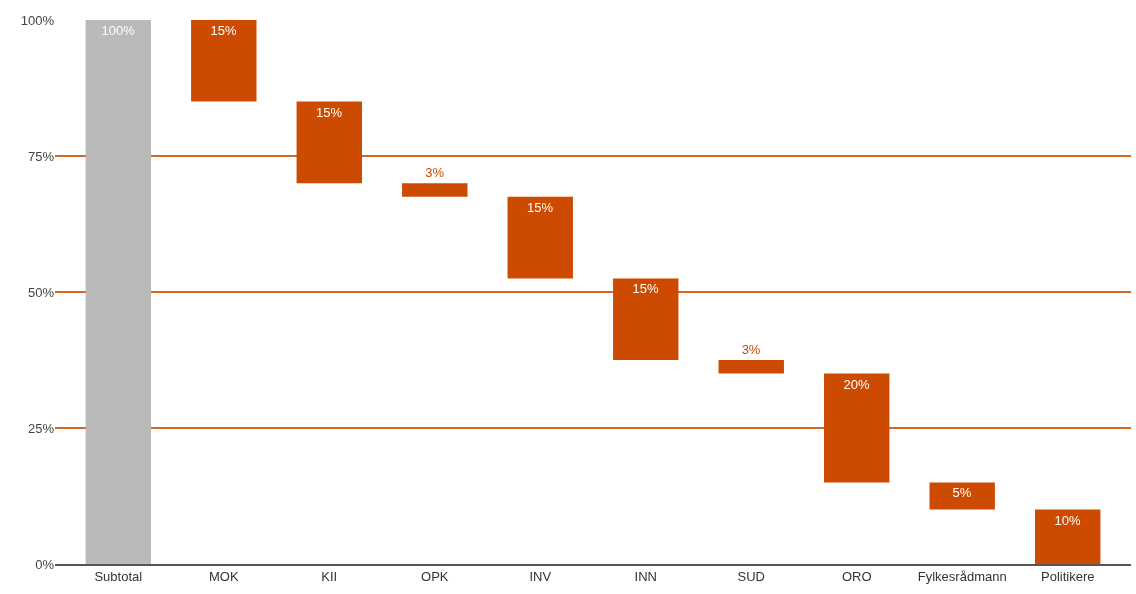 Image resolution: width=1136 pixels, height=594 pixels. I want to click on data-label: 100%, so click(118, 30).